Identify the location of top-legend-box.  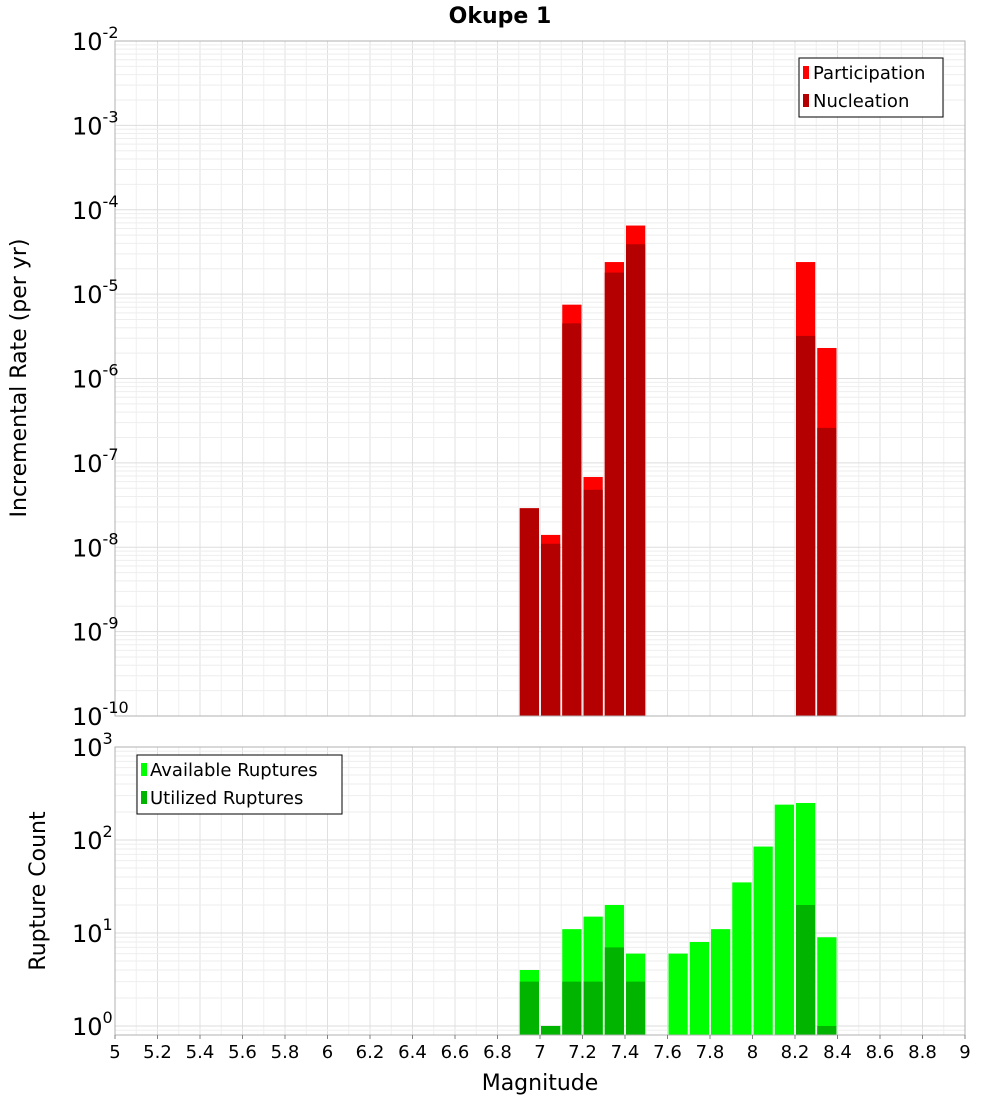
(871, 87).